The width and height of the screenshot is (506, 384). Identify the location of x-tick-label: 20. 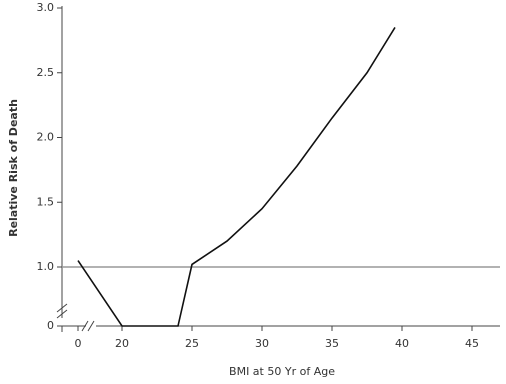
(122, 343).